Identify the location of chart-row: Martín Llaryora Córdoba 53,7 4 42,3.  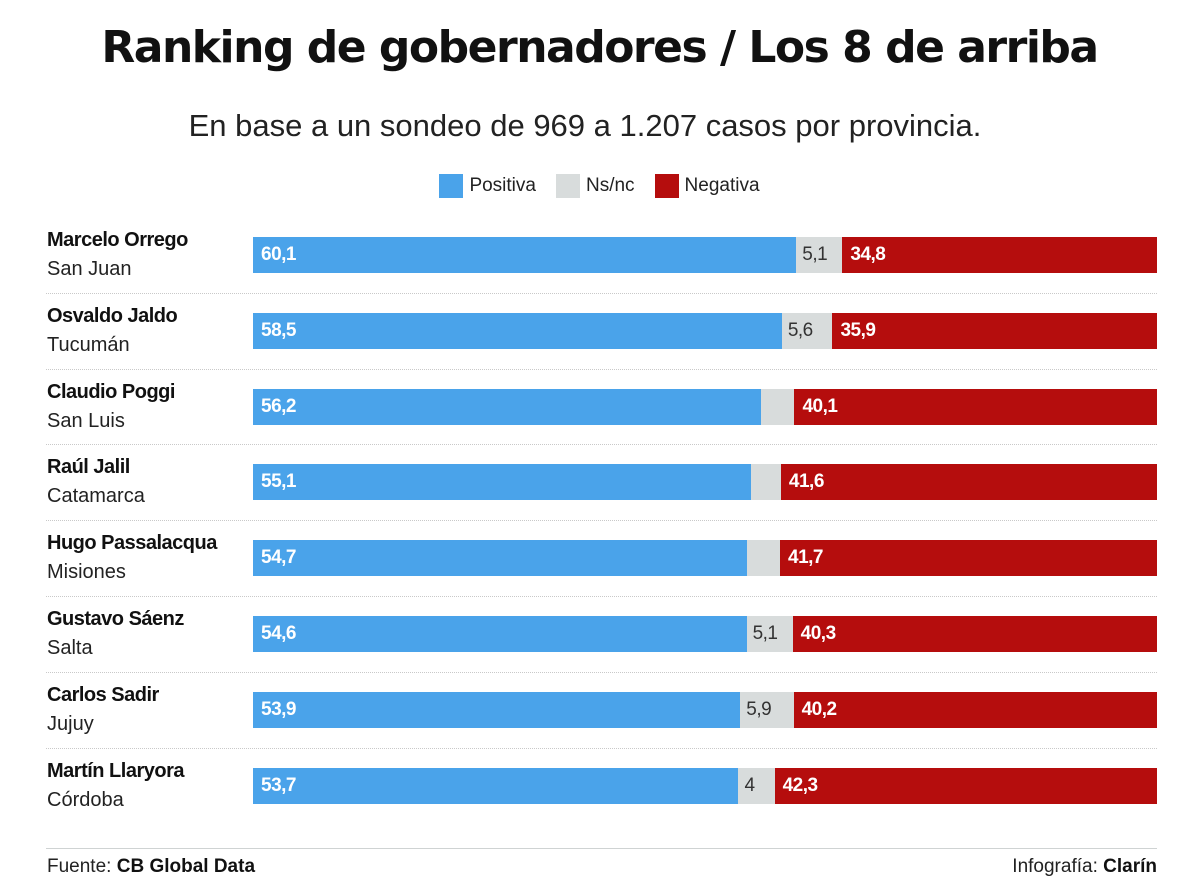
(599, 795).